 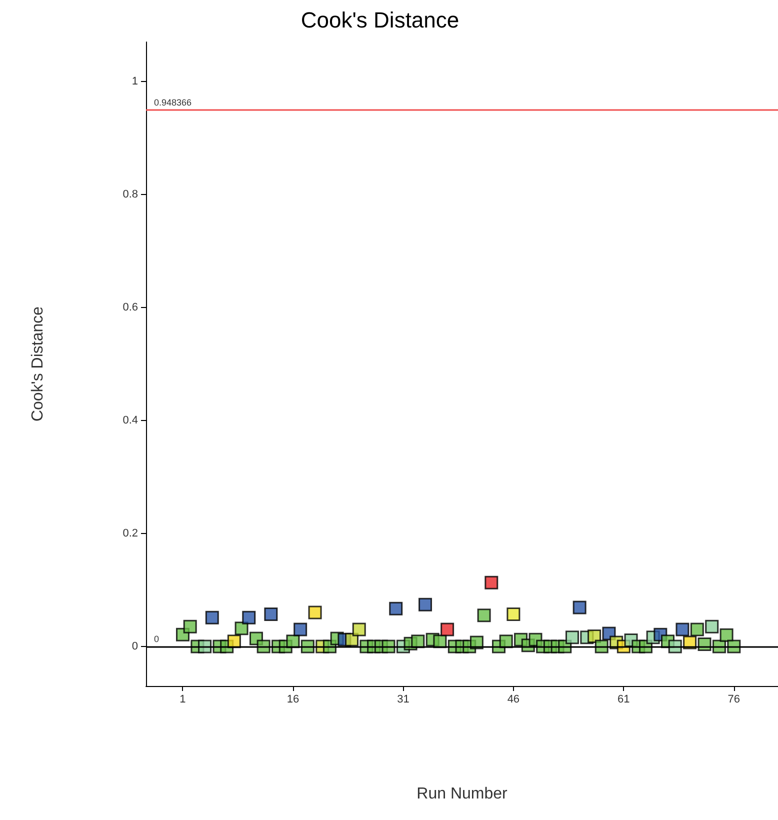 What do you see at coordinates (130, 308) in the screenshot?
I see `y-tick-label: 0.6` at bounding box center [130, 308].